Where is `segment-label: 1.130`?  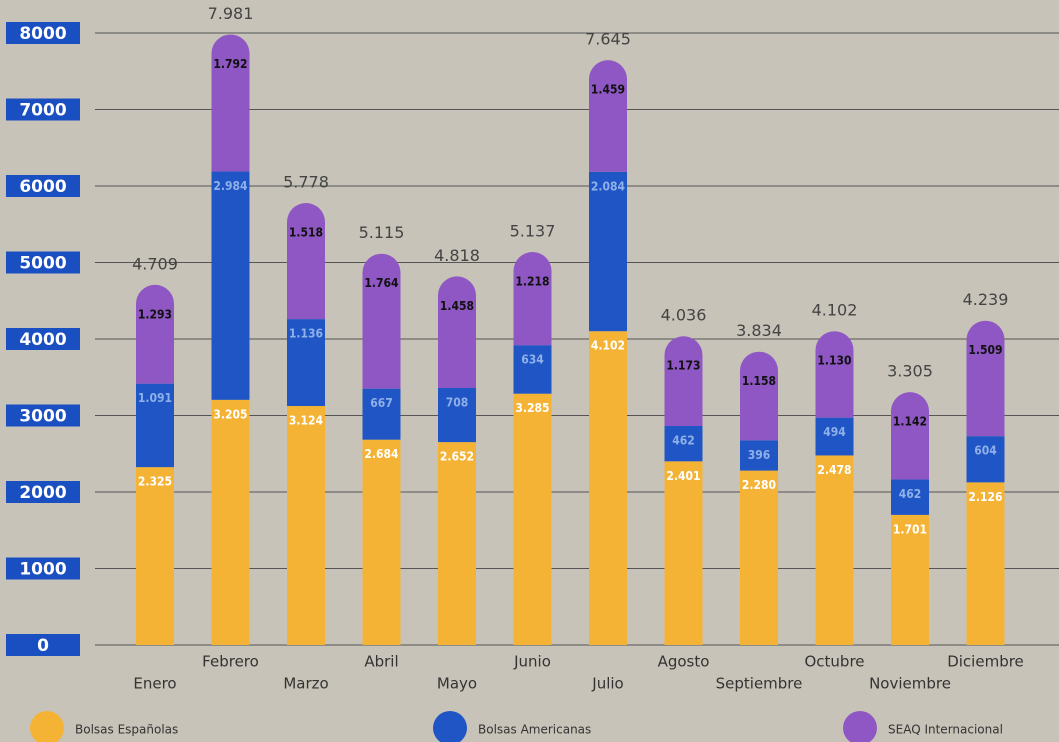 segment-label: 1.130 is located at coordinates (834, 361).